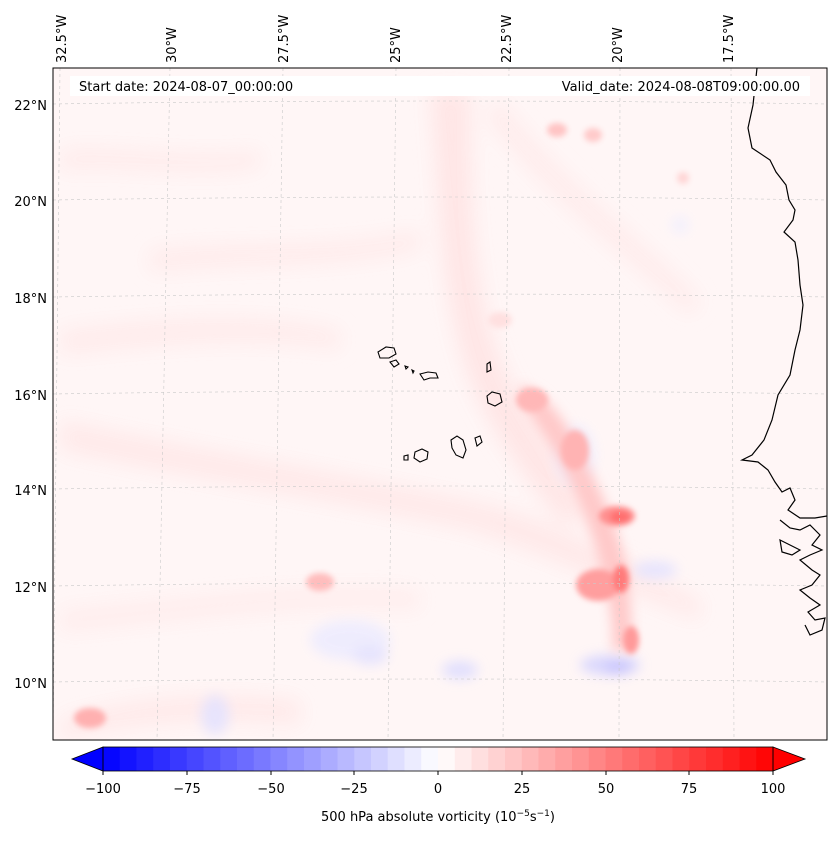 The height and width of the screenshot is (843, 837). I want to click on colorbar-tick-label: 75, so click(689, 789).